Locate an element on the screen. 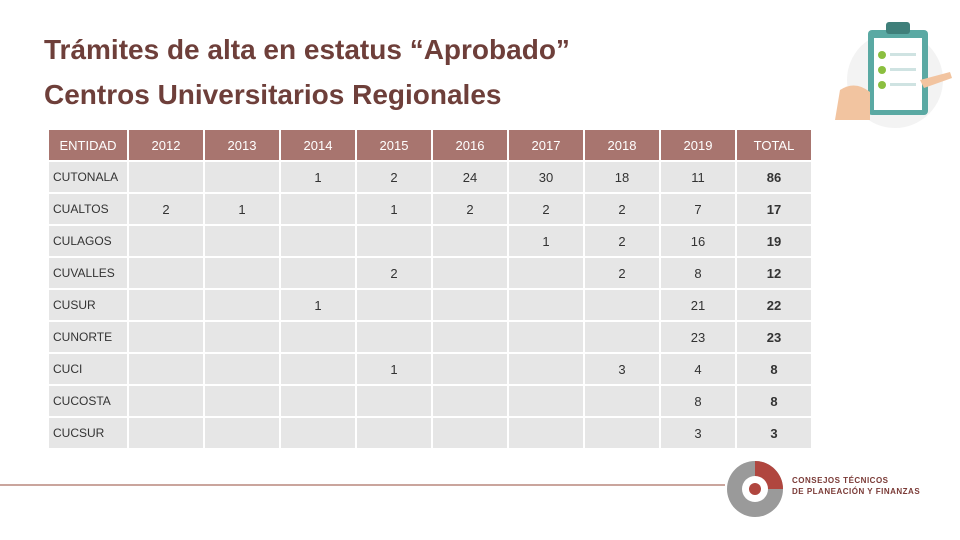 This screenshot has width=960, height=540. row-label: CUCI is located at coordinates (88, 369).